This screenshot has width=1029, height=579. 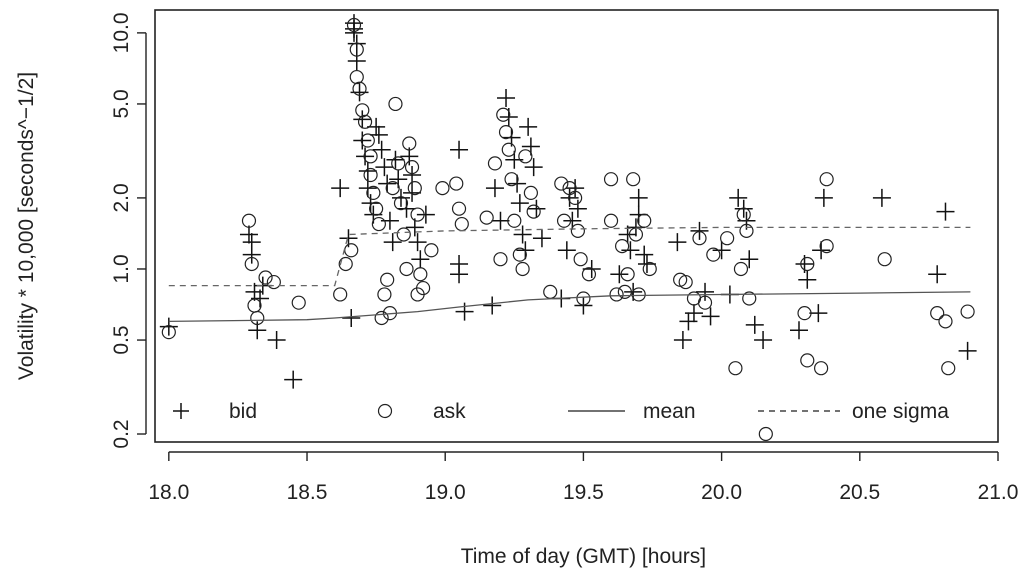 I want to click on legend-label-mean: mean, so click(x=669, y=411).